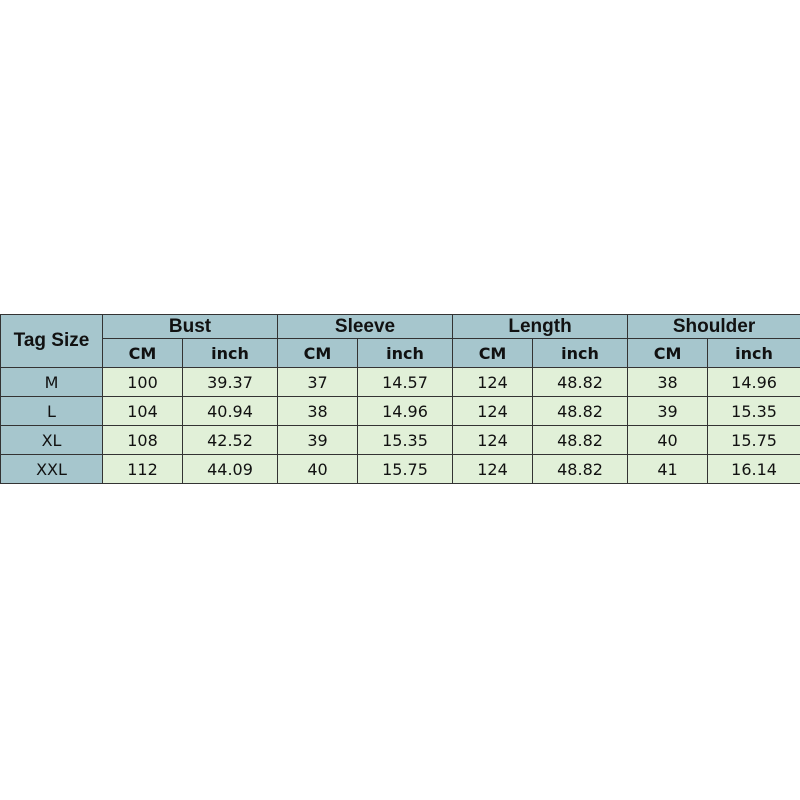 Image resolution: width=800 pixels, height=800 pixels. What do you see at coordinates (142, 382) in the screenshot?
I see `value-cell: 100` at bounding box center [142, 382].